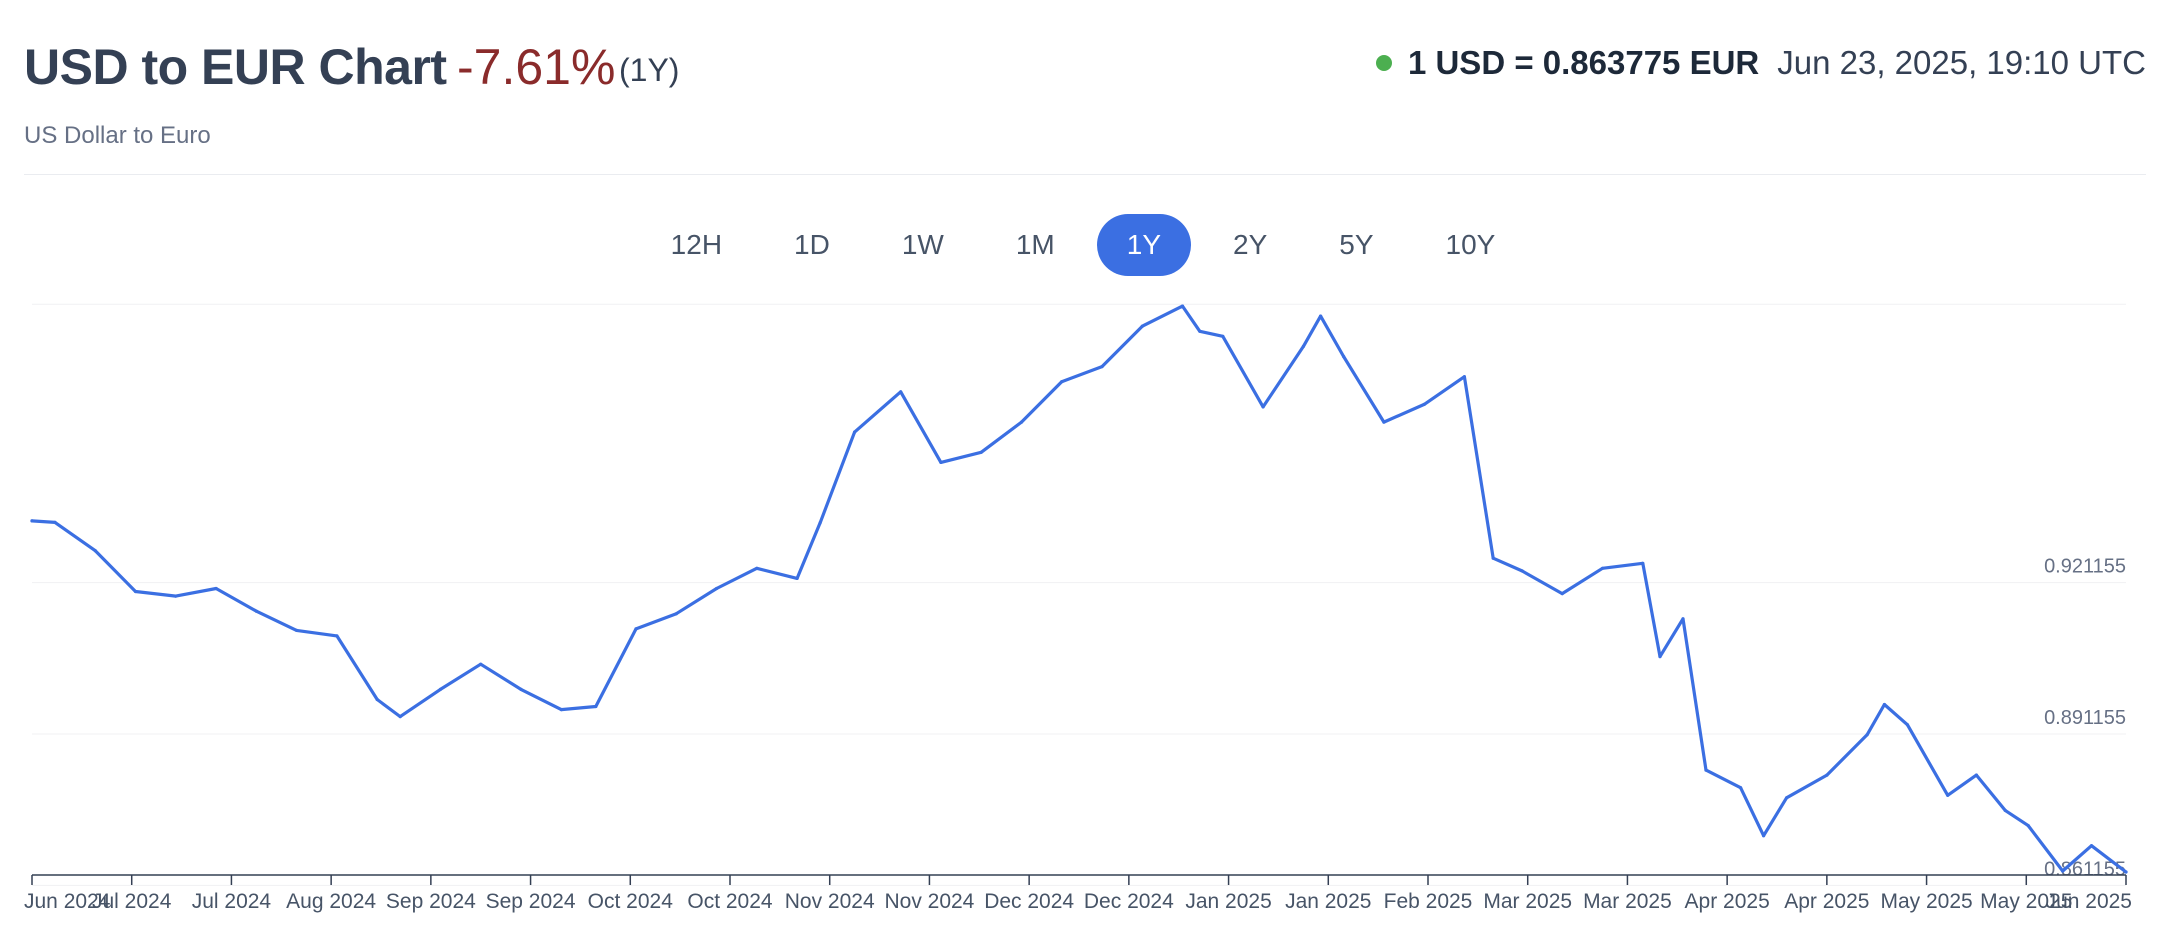 The image size is (2166, 930). I want to click on tab-1y: 1Y, so click(1143, 245).